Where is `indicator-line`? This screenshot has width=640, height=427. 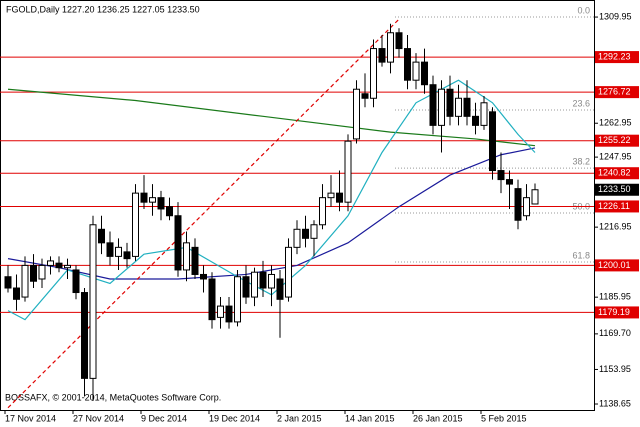 indicator-line is located at coordinates (271, 117).